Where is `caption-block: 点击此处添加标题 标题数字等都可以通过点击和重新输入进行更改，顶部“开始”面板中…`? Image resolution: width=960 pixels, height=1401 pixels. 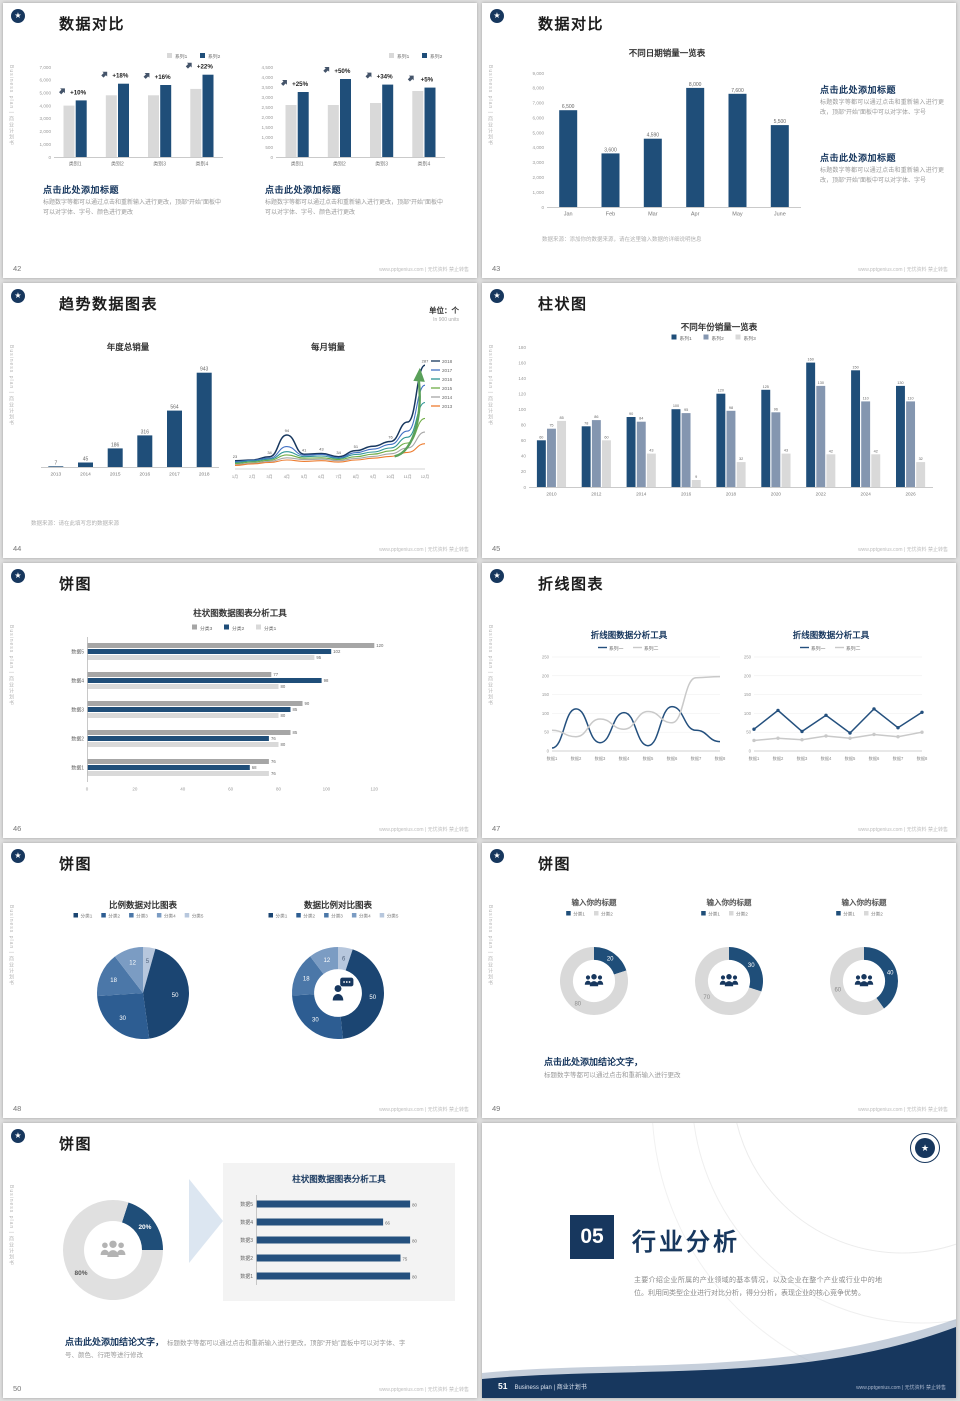
caption-block: 点击此处添加标题 标题数字等都可以通过点击和重新输入进行更改，顶部“开始”面板中… is located at coordinates (132, 201).